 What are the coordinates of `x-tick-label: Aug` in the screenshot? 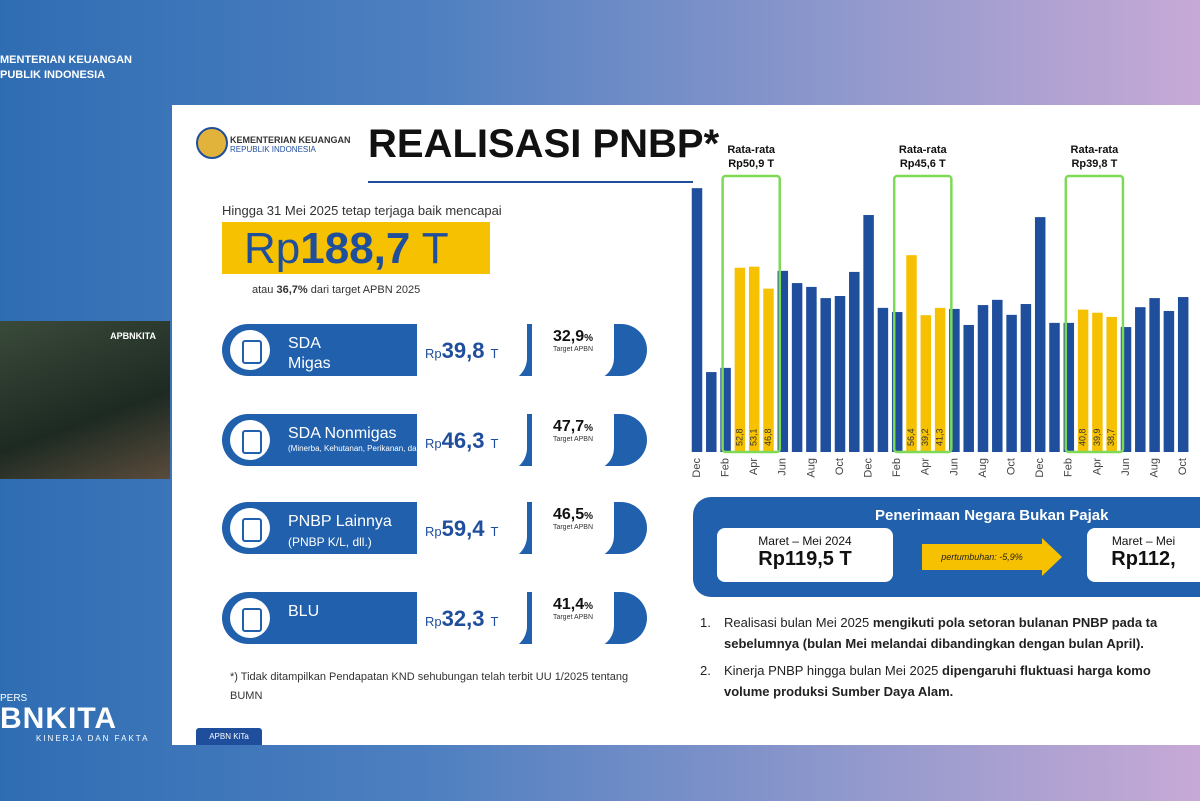 It's located at (811, 468).